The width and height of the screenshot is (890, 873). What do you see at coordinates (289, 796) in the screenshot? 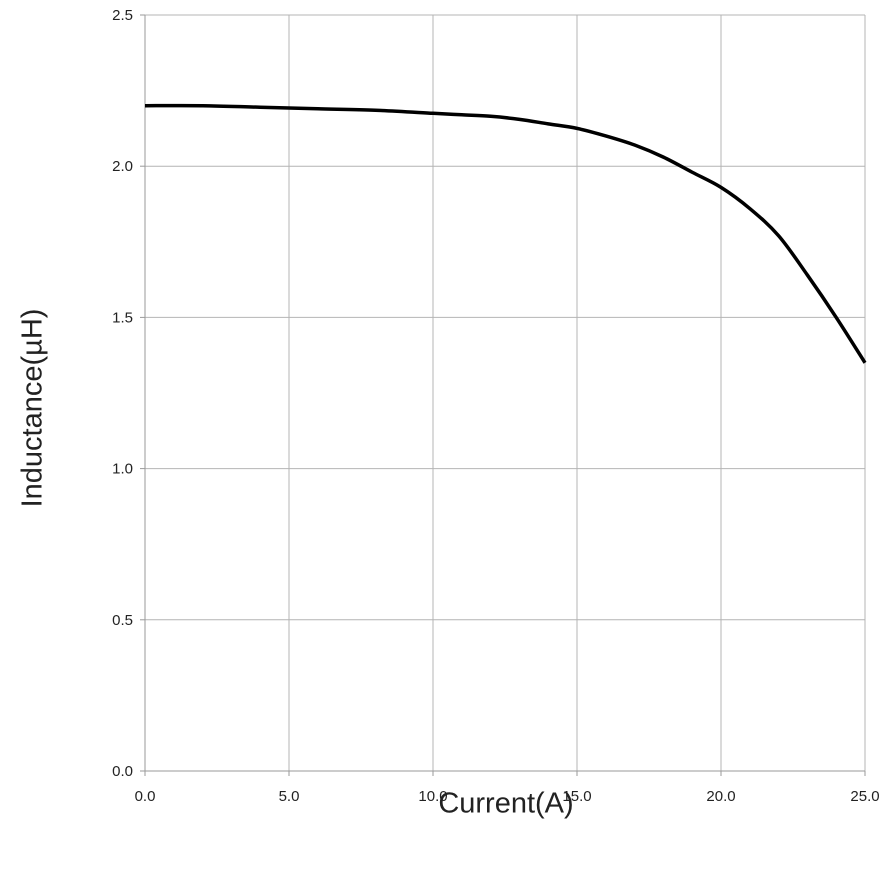
I see `x-tick-label: 5.0` at bounding box center [289, 796].